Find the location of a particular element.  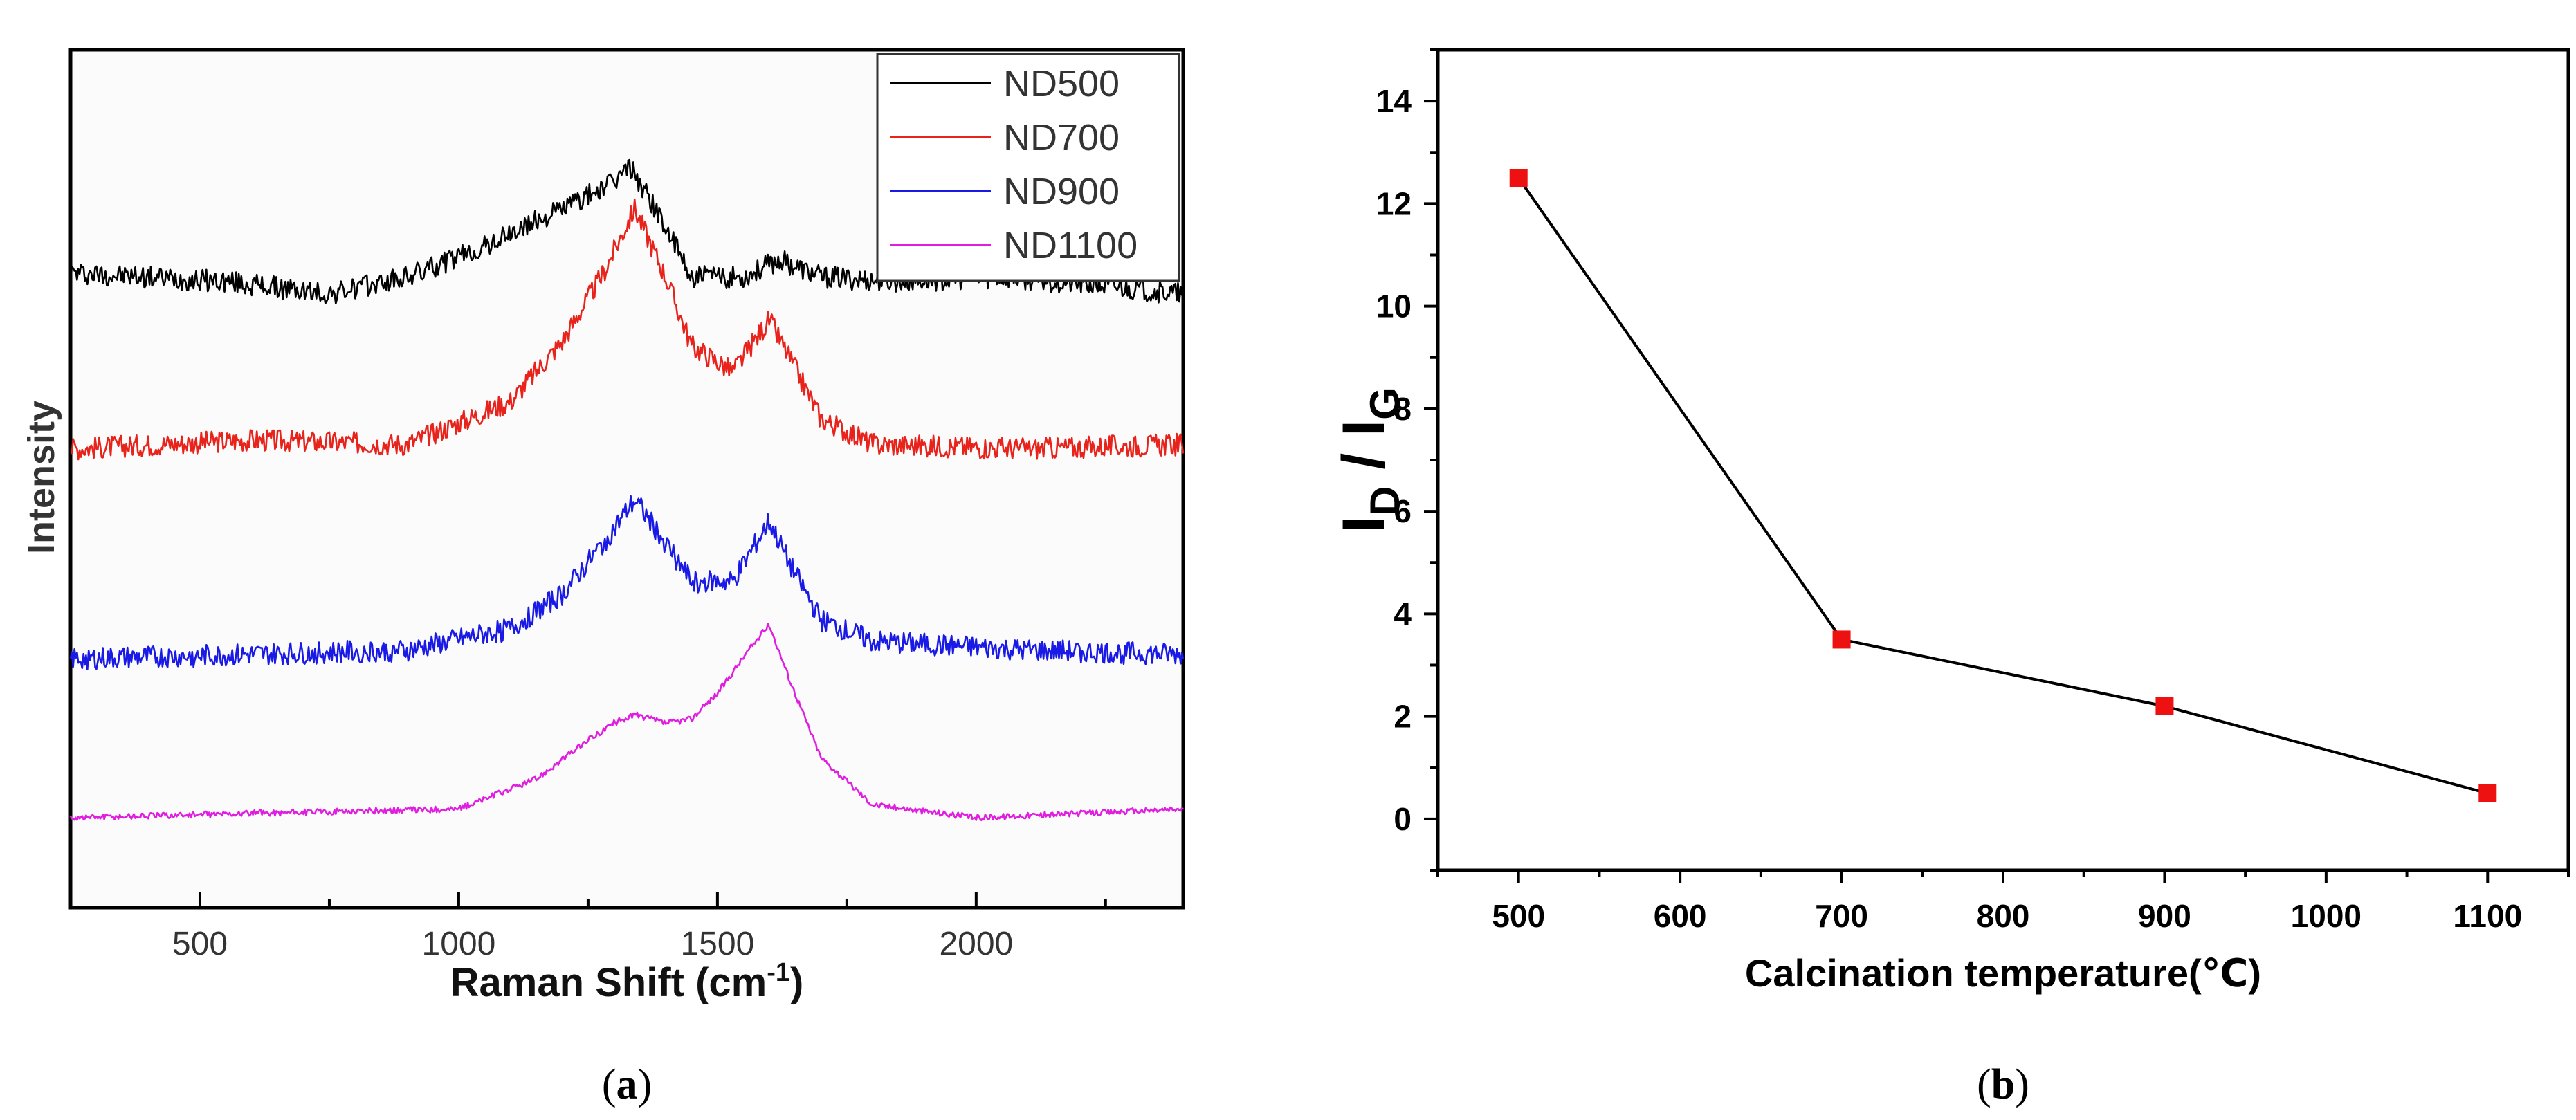

legend-label-nd700: ND700 is located at coordinates (1061, 138).